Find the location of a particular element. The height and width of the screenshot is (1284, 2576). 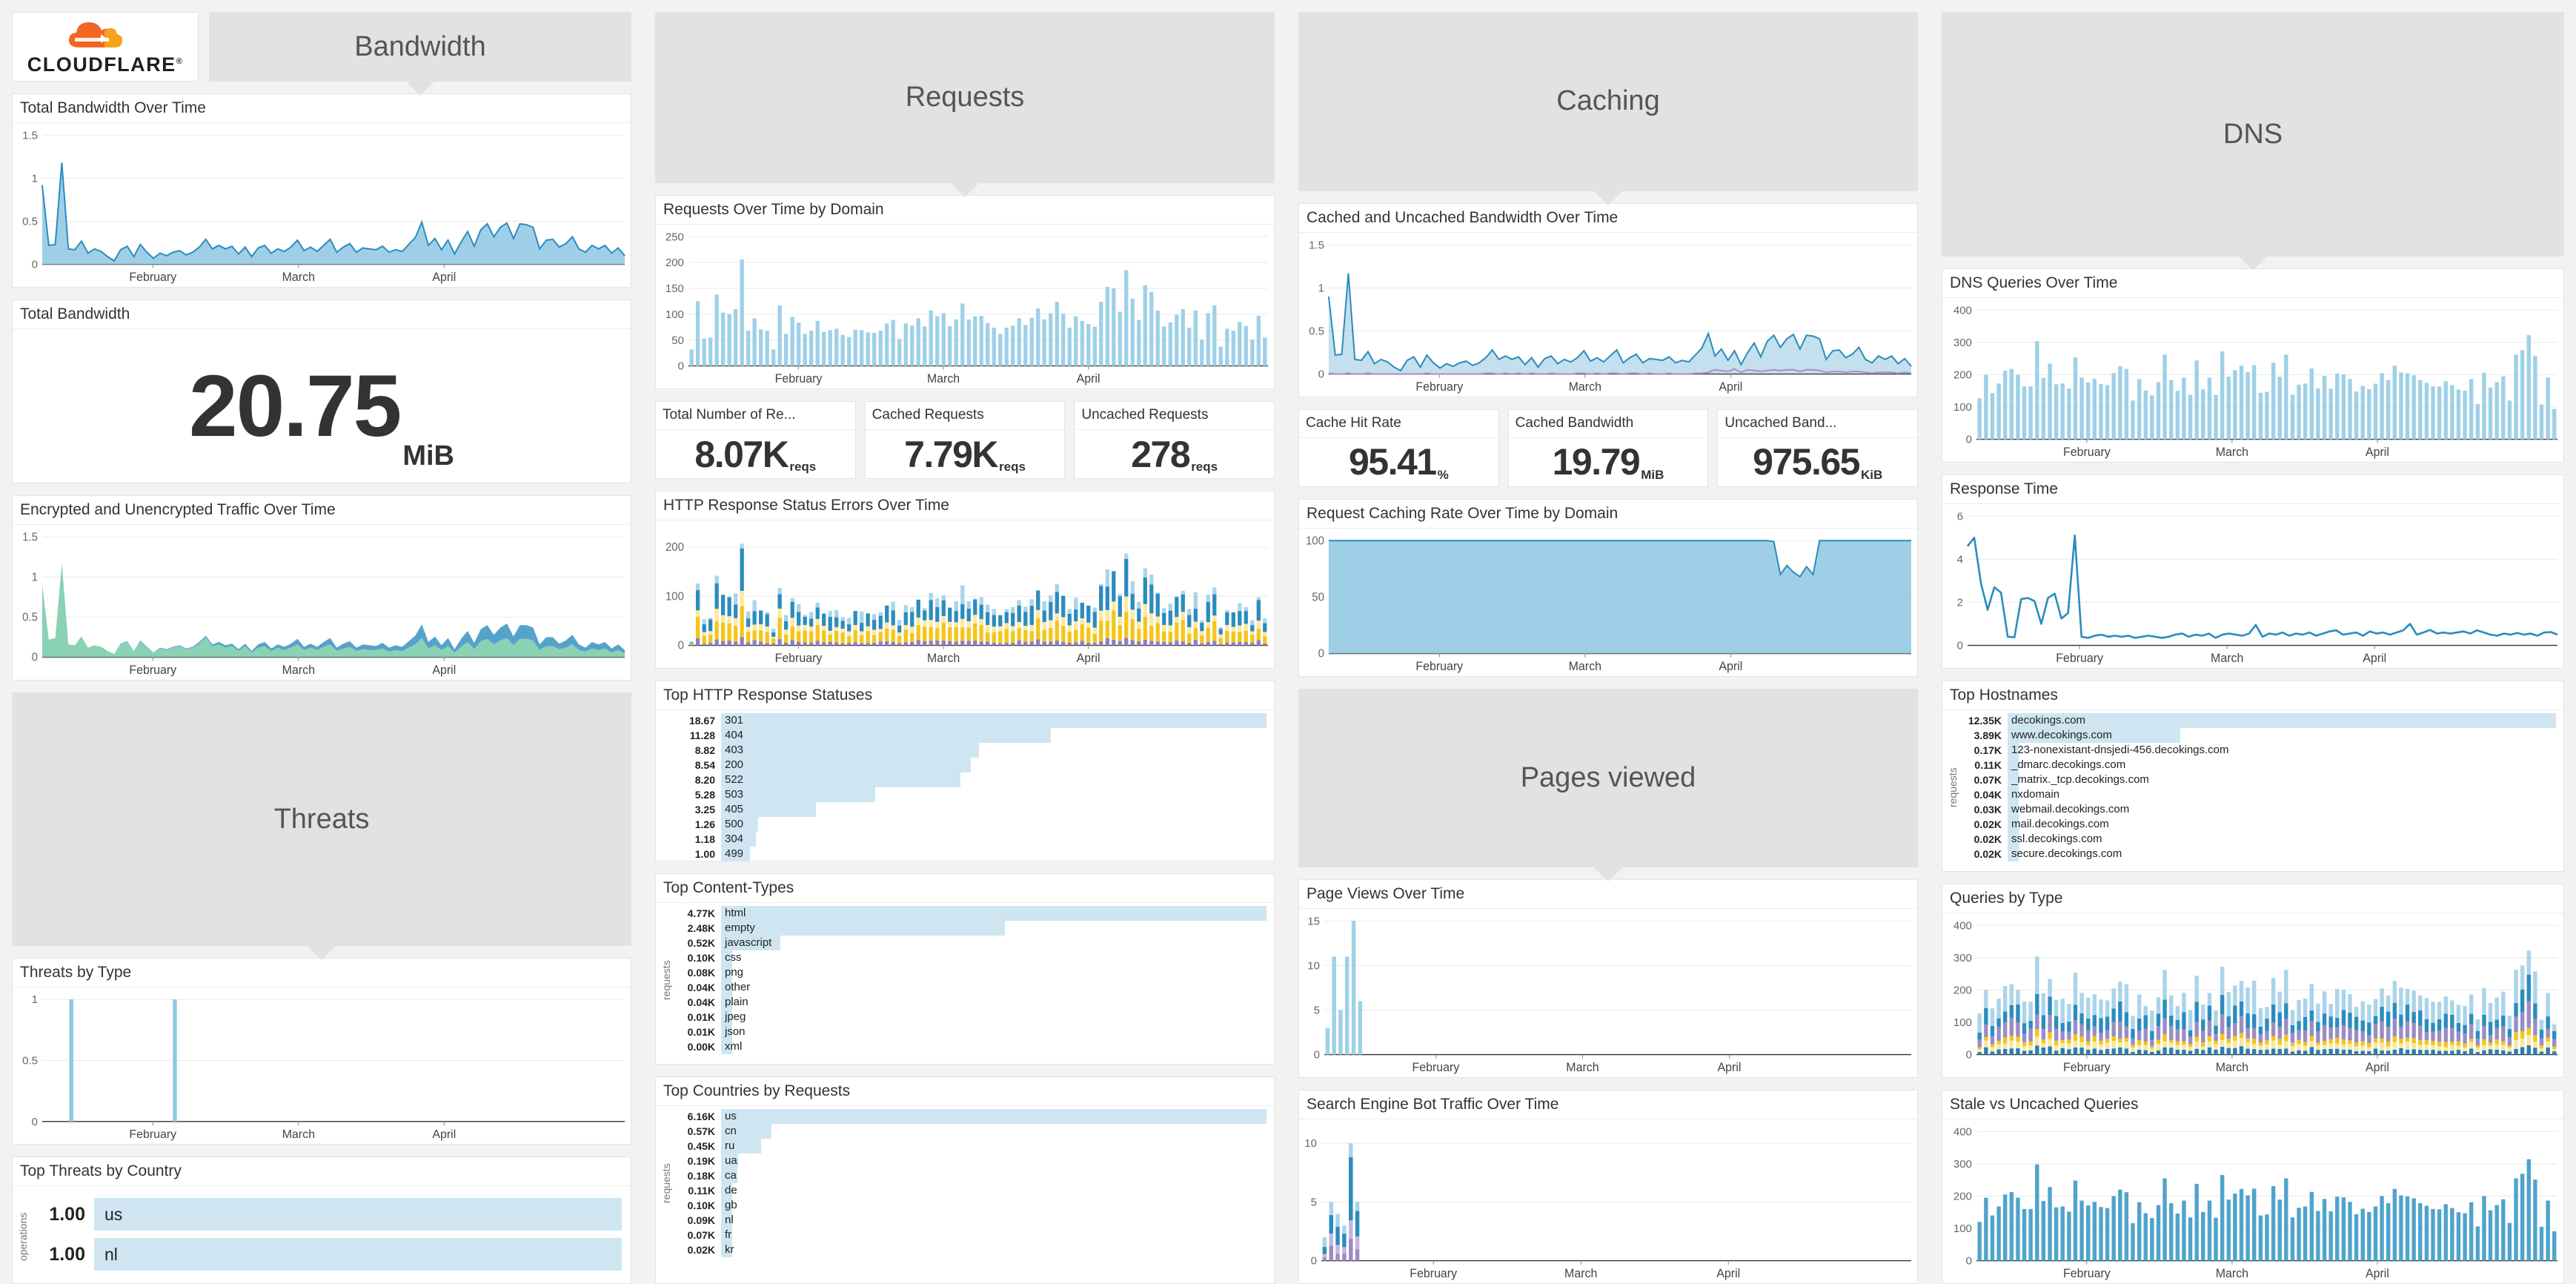

list-item-label: www.decokings.com is located at coordinates (2061, 735).